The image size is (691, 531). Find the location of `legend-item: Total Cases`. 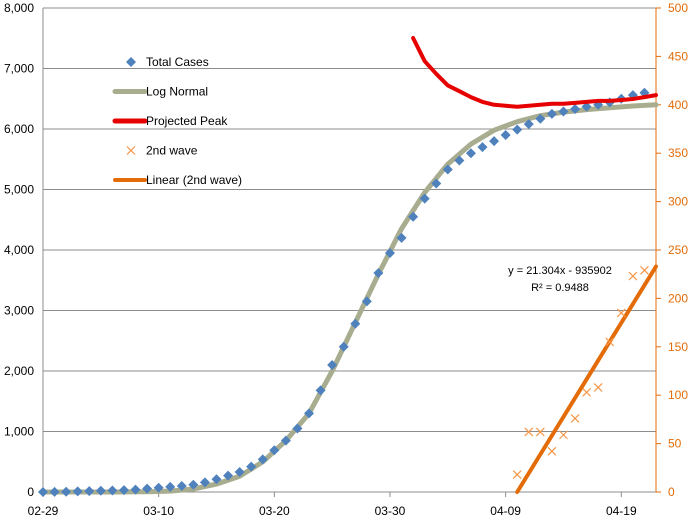

legend-item: Total Cases is located at coordinates (167, 62).